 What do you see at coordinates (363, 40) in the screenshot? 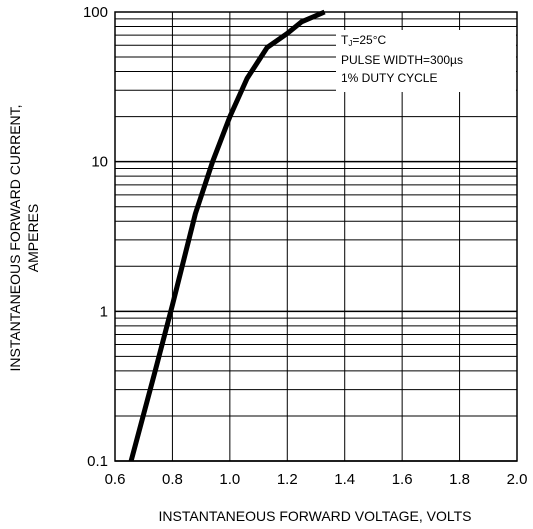
I see `annotation-temperature: TJ=25°C` at bounding box center [363, 40].